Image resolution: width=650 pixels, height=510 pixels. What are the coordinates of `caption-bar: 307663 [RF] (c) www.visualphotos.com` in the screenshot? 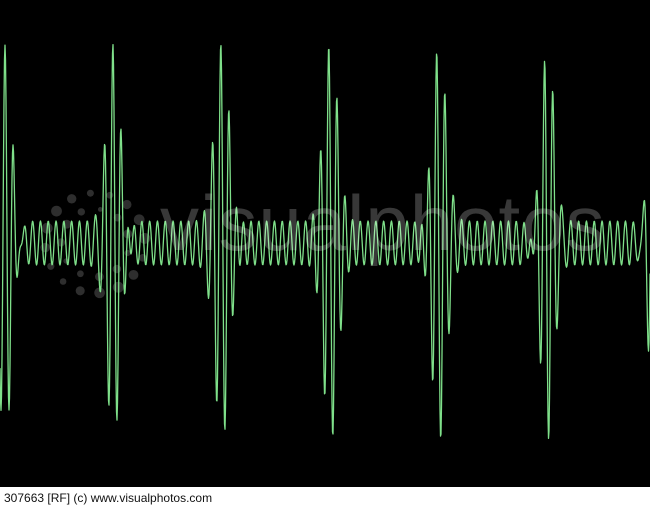 It's located at (325, 498).